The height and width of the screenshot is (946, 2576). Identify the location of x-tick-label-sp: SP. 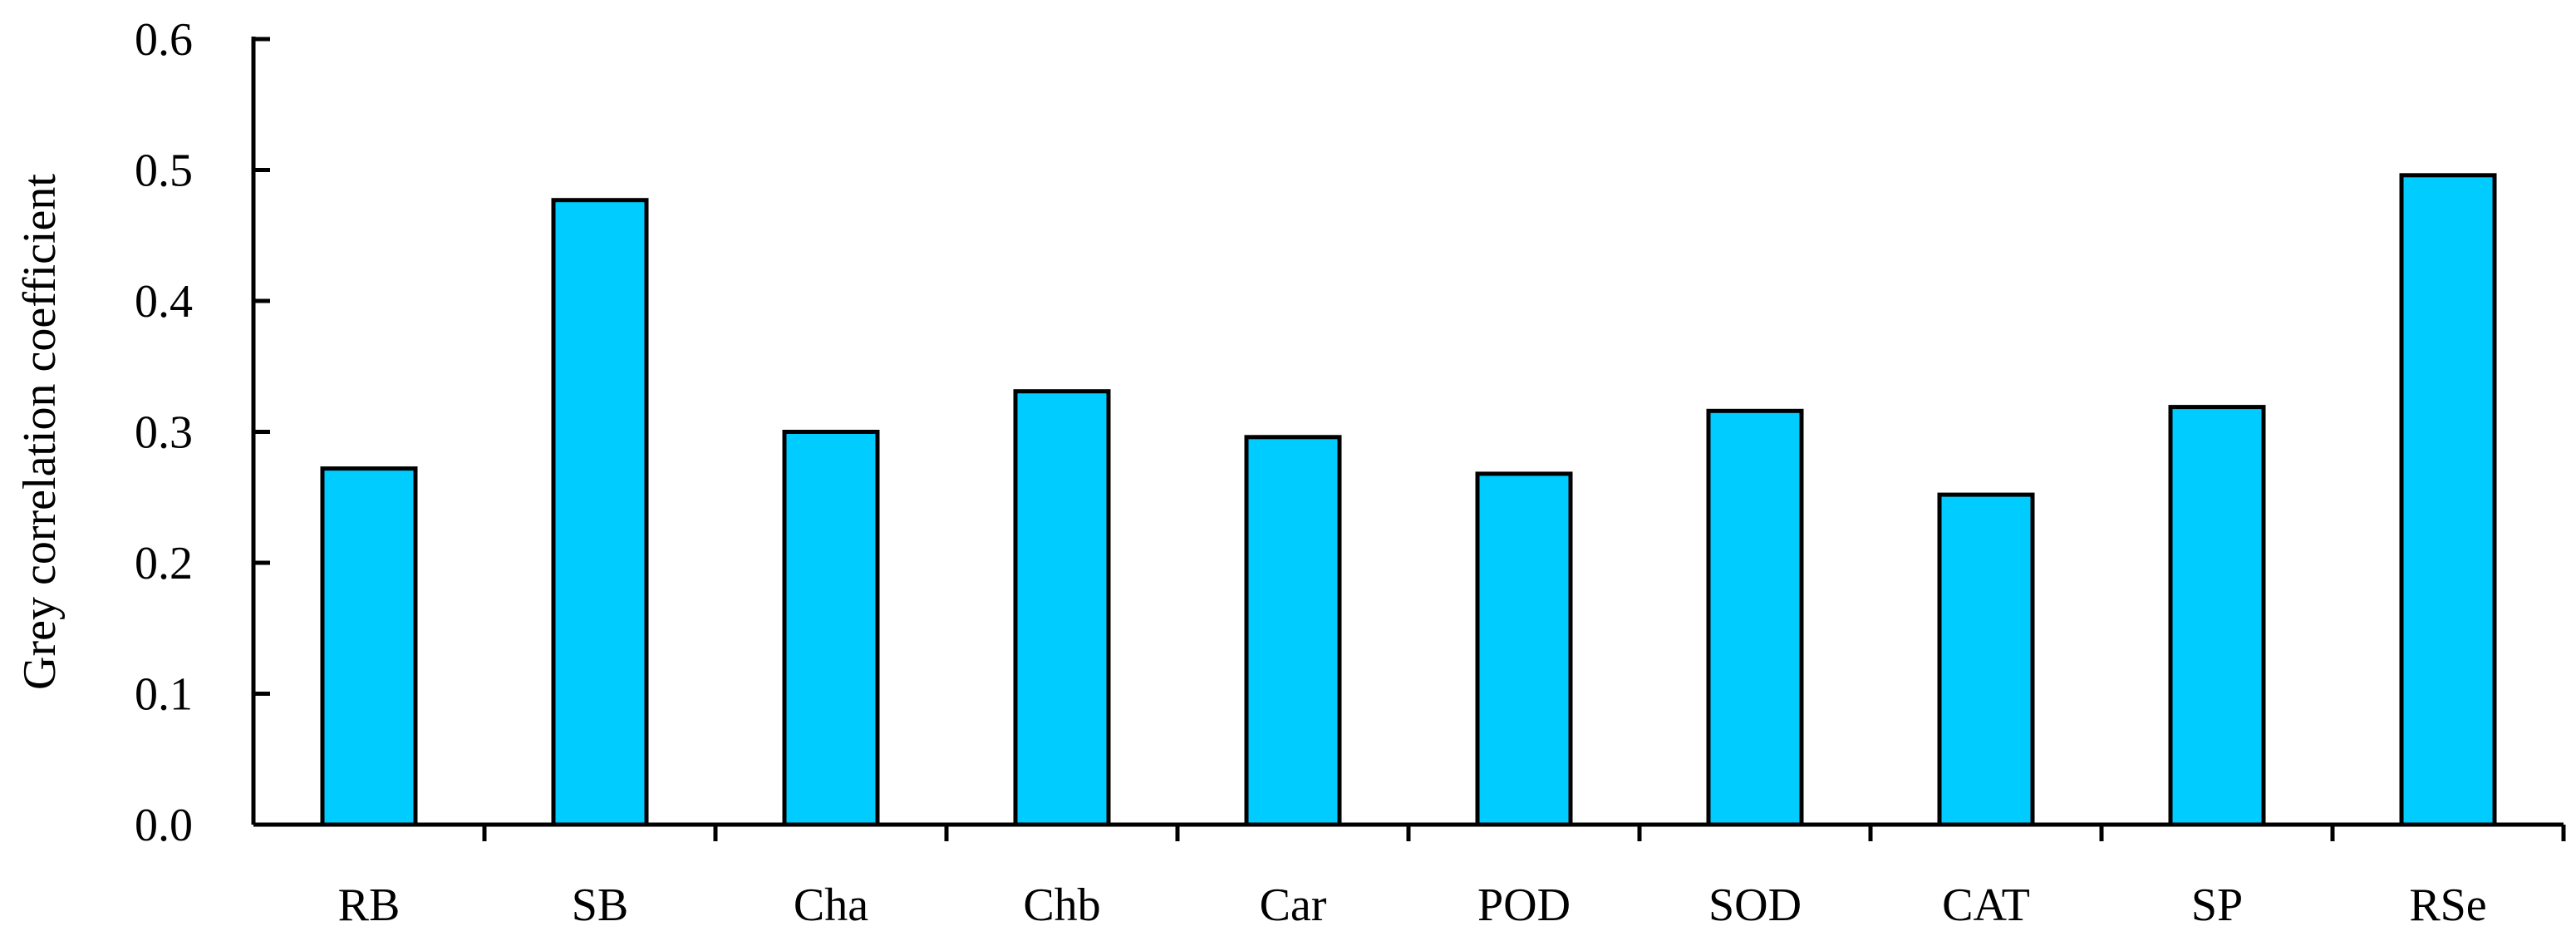
(2217, 905).